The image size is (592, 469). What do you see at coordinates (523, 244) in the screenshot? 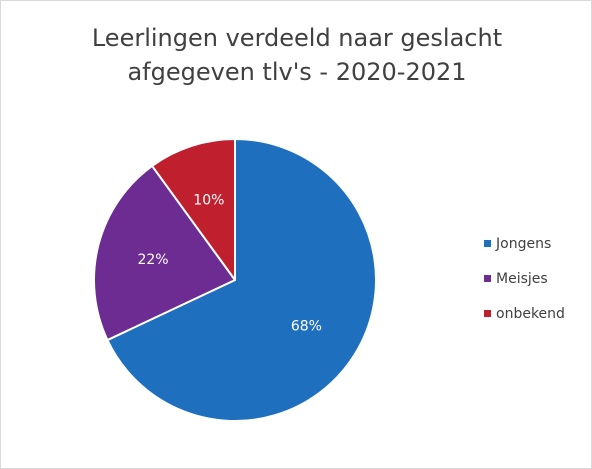
I see `legend-label-jongens: Jongens` at bounding box center [523, 244].